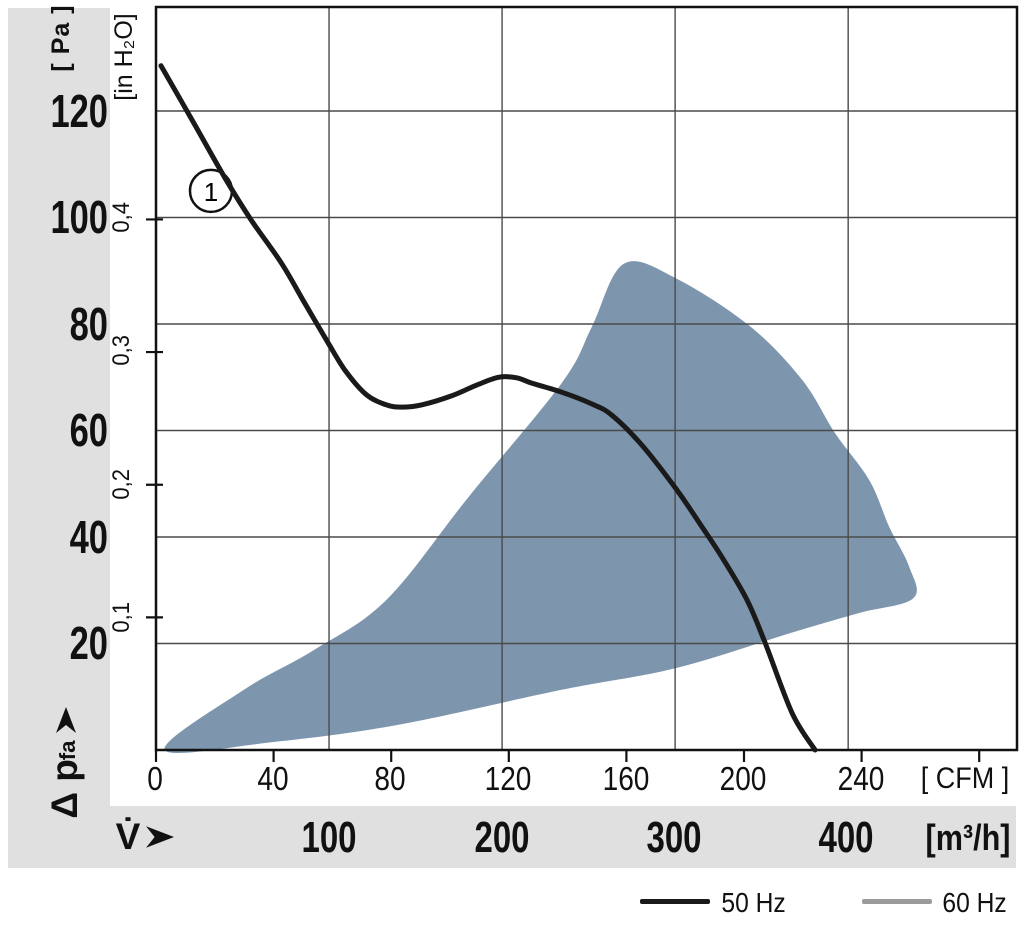 This screenshot has height=929, width=1024. What do you see at coordinates (88, 324) in the screenshot?
I see `y-tick-label-80pa: 80` at bounding box center [88, 324].